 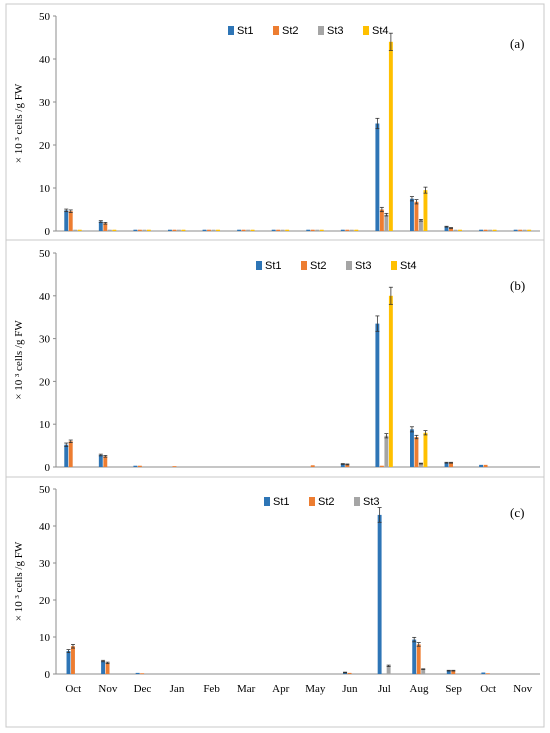 I want to click on bar-st1-jul, so click(x=377, y=395).